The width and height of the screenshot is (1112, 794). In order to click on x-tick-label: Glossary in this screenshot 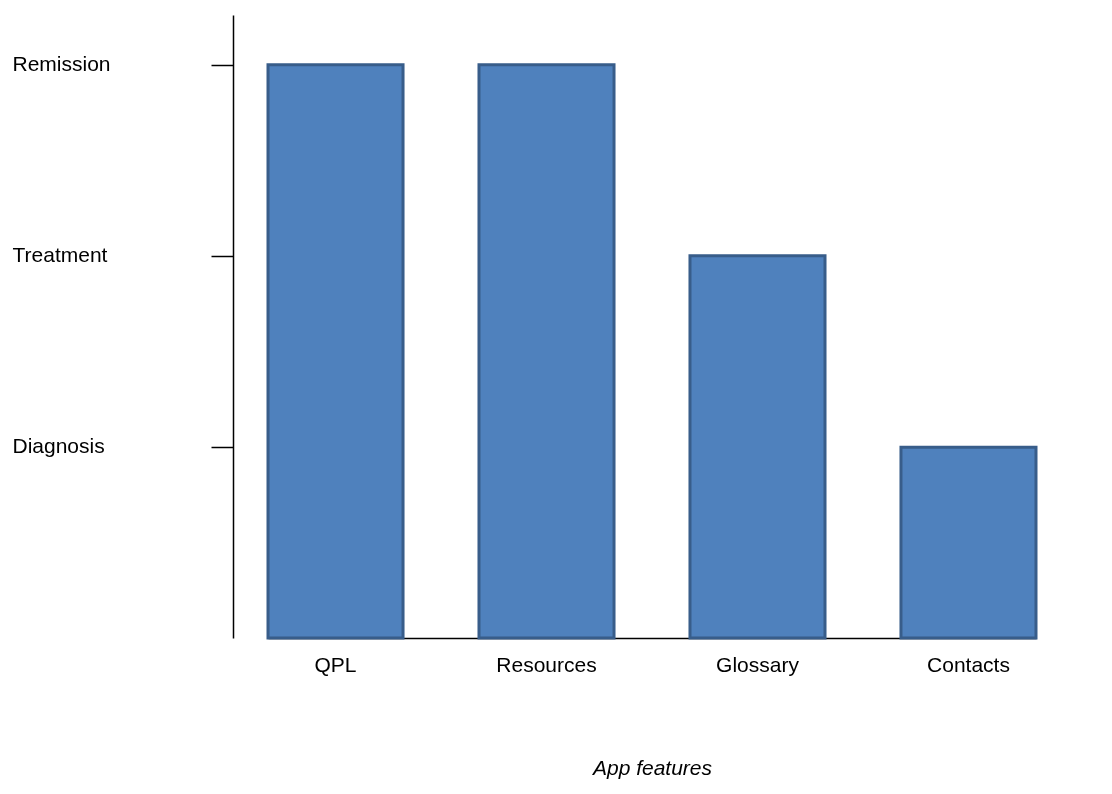, I will do `click(758, 664)`.